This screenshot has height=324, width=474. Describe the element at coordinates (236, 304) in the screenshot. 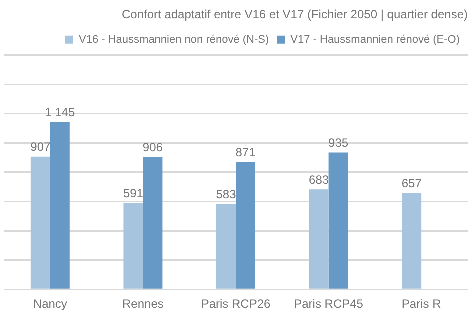

I see `x-tick-label: Paris RCP26` at that location.